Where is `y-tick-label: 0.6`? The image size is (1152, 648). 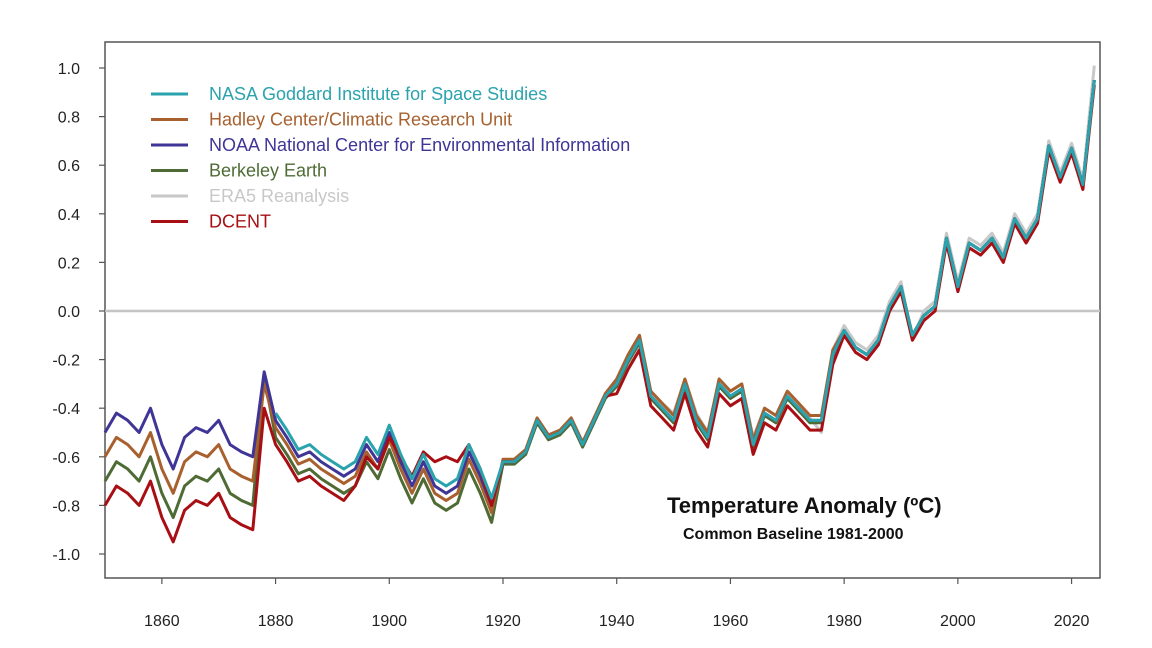
y-tick-label: 0.6 is located at coordinates (69, 166).